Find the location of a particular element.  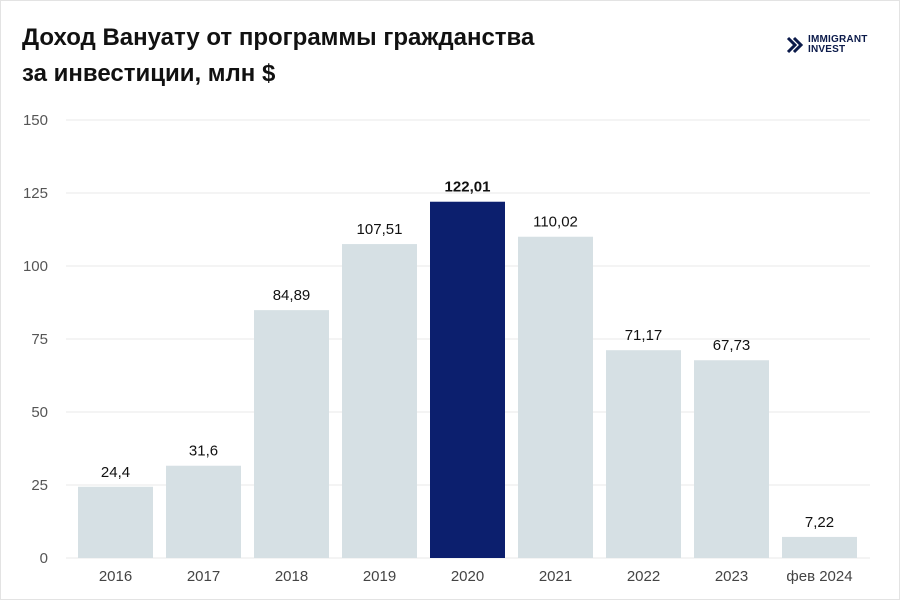

data-label: 110,02 is located at coordinates (555, 222).